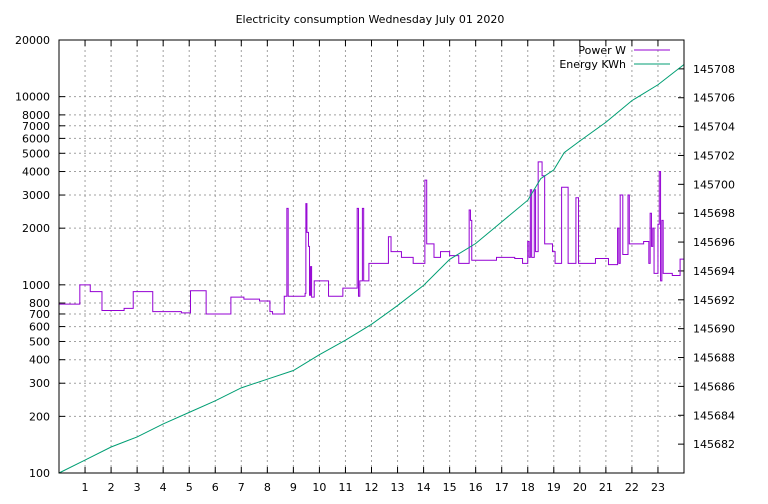 The width and height of the screenshot is (768, 504). I want to click on x-tick-label: 16, so click(476, 487).